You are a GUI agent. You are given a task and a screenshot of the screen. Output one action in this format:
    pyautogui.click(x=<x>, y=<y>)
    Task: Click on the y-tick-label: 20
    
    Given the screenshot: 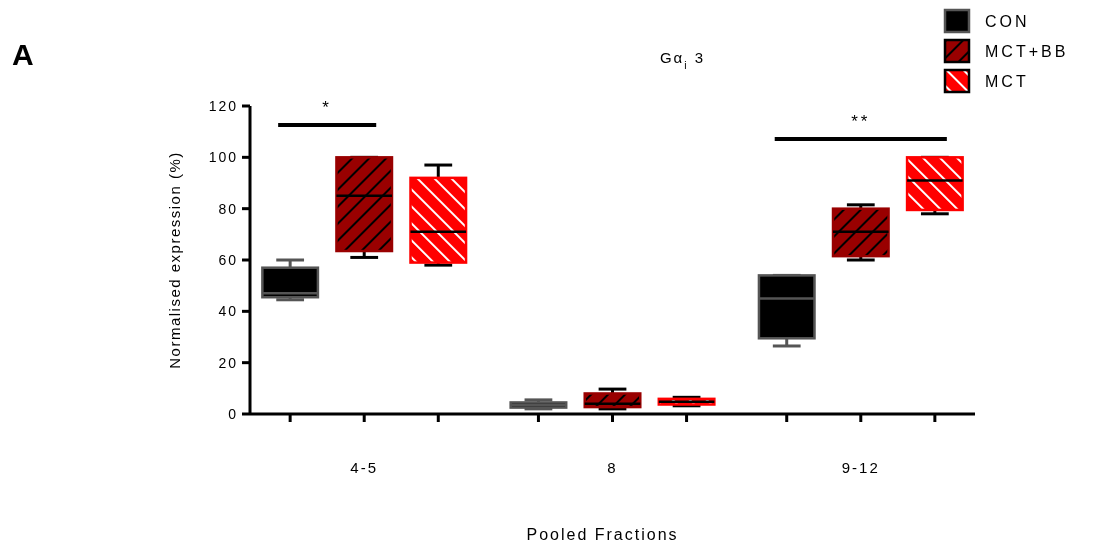 What is the action you would take?
    pyautogui.click(x=228, y=362)
    